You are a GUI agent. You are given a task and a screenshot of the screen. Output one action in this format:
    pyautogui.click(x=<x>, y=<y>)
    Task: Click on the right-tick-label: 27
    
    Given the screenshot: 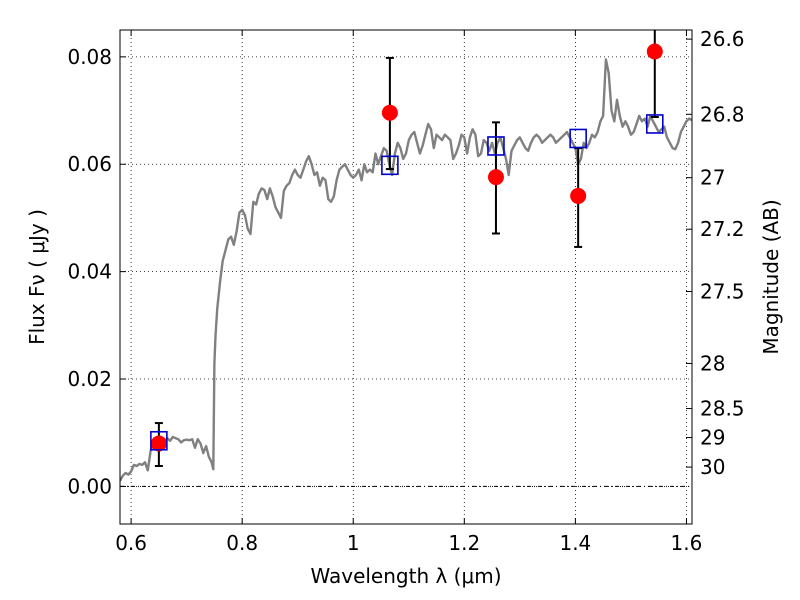 What is the action you would take?
    pyautogui.click(x=712, y=178)
    